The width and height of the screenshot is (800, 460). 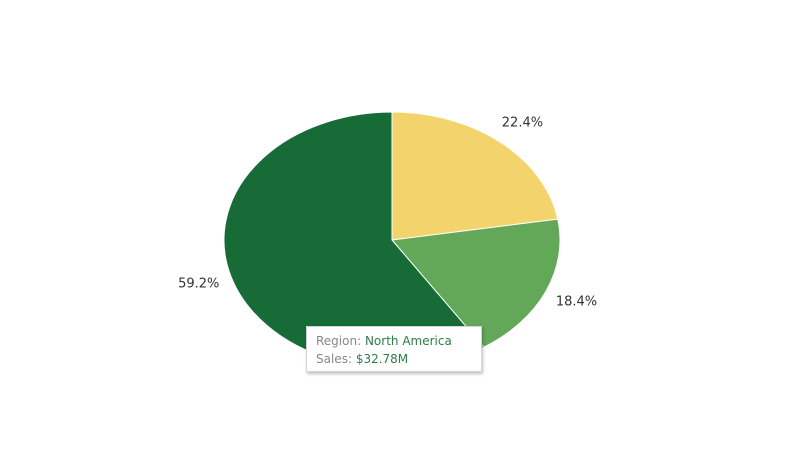 I want to click on tooltip: Region: North America Sales: $32.78M, so click(x=394, y=349).